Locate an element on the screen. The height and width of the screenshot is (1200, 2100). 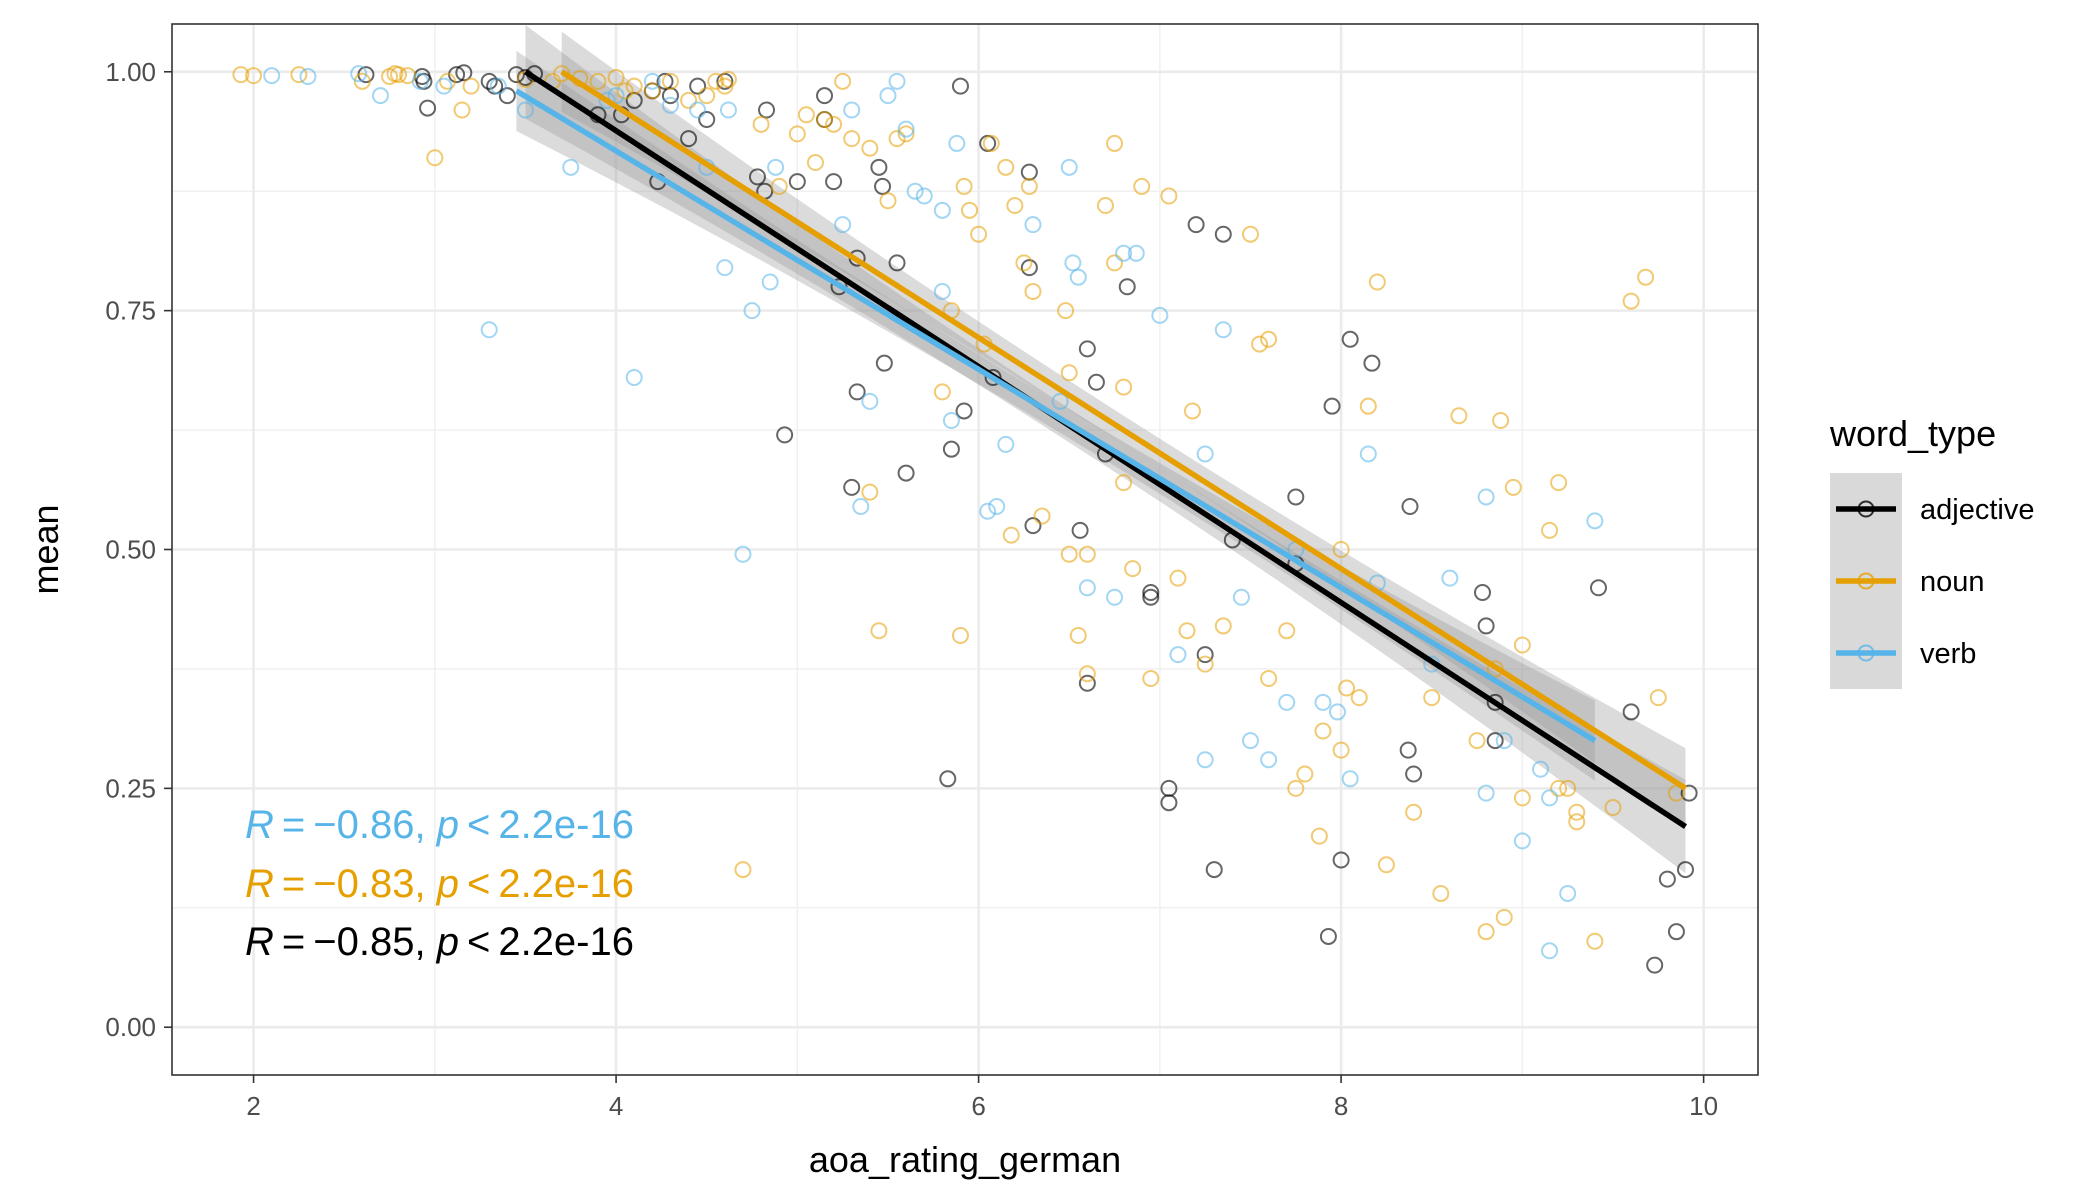
annotation-r-value-noun: = −0.83, is located at coordinates (355, 884).